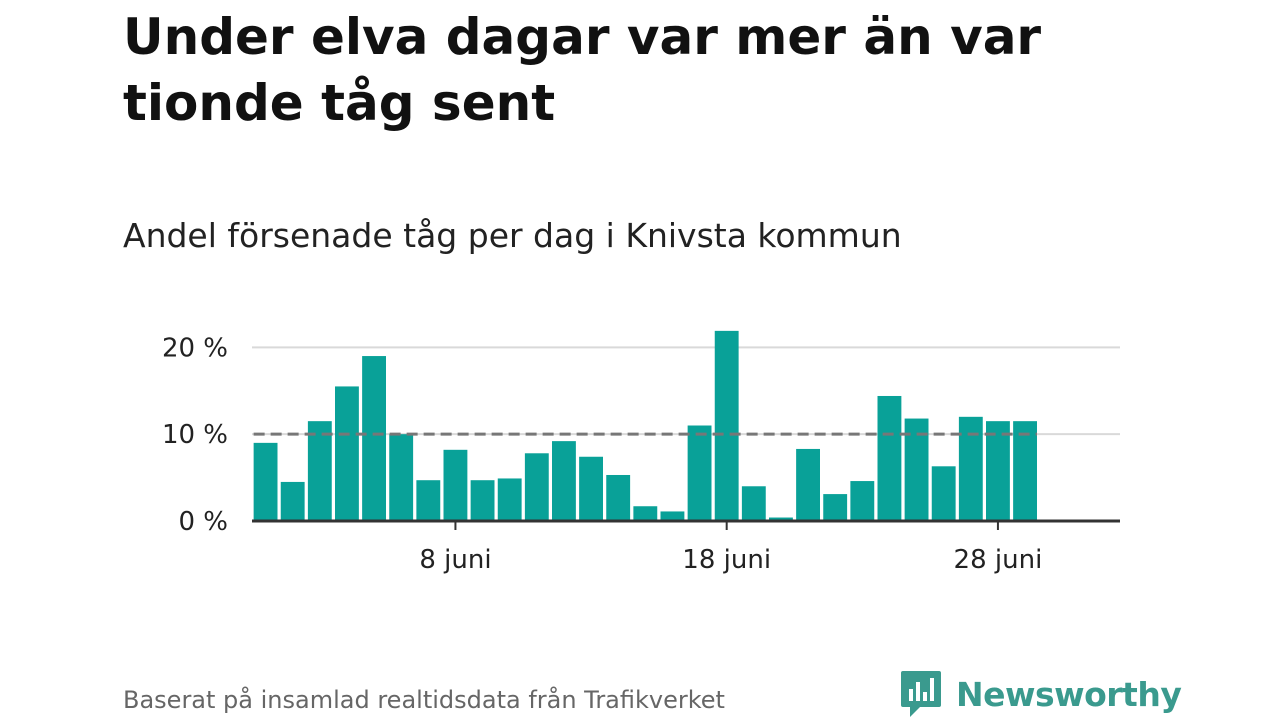  What do you see at coordinates (1069, 694) in the screenshot?
I see `brand-name: Newsworthy` at bounding box center [1069, 694].